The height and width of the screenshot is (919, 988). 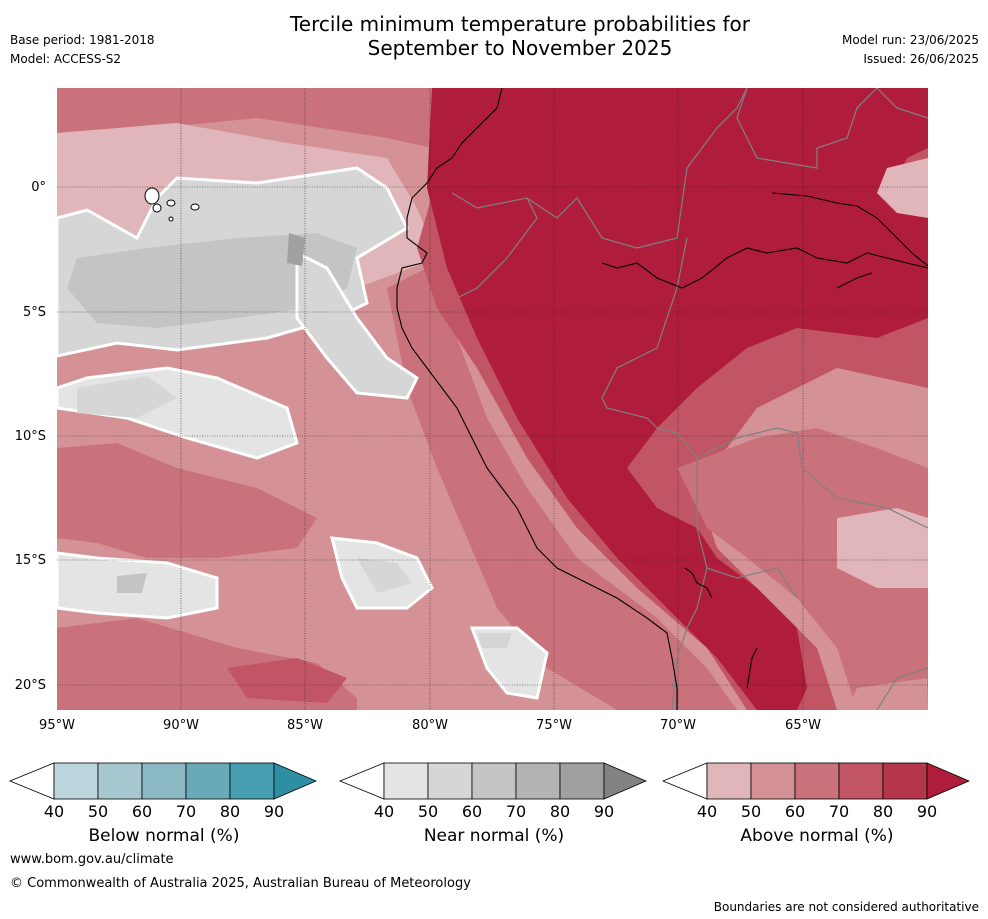 What do you see at coordinates (82, 40) in the screenshot?
I see `base-period-text: Base period: 1981-2018` at bounding box center [82, 40].